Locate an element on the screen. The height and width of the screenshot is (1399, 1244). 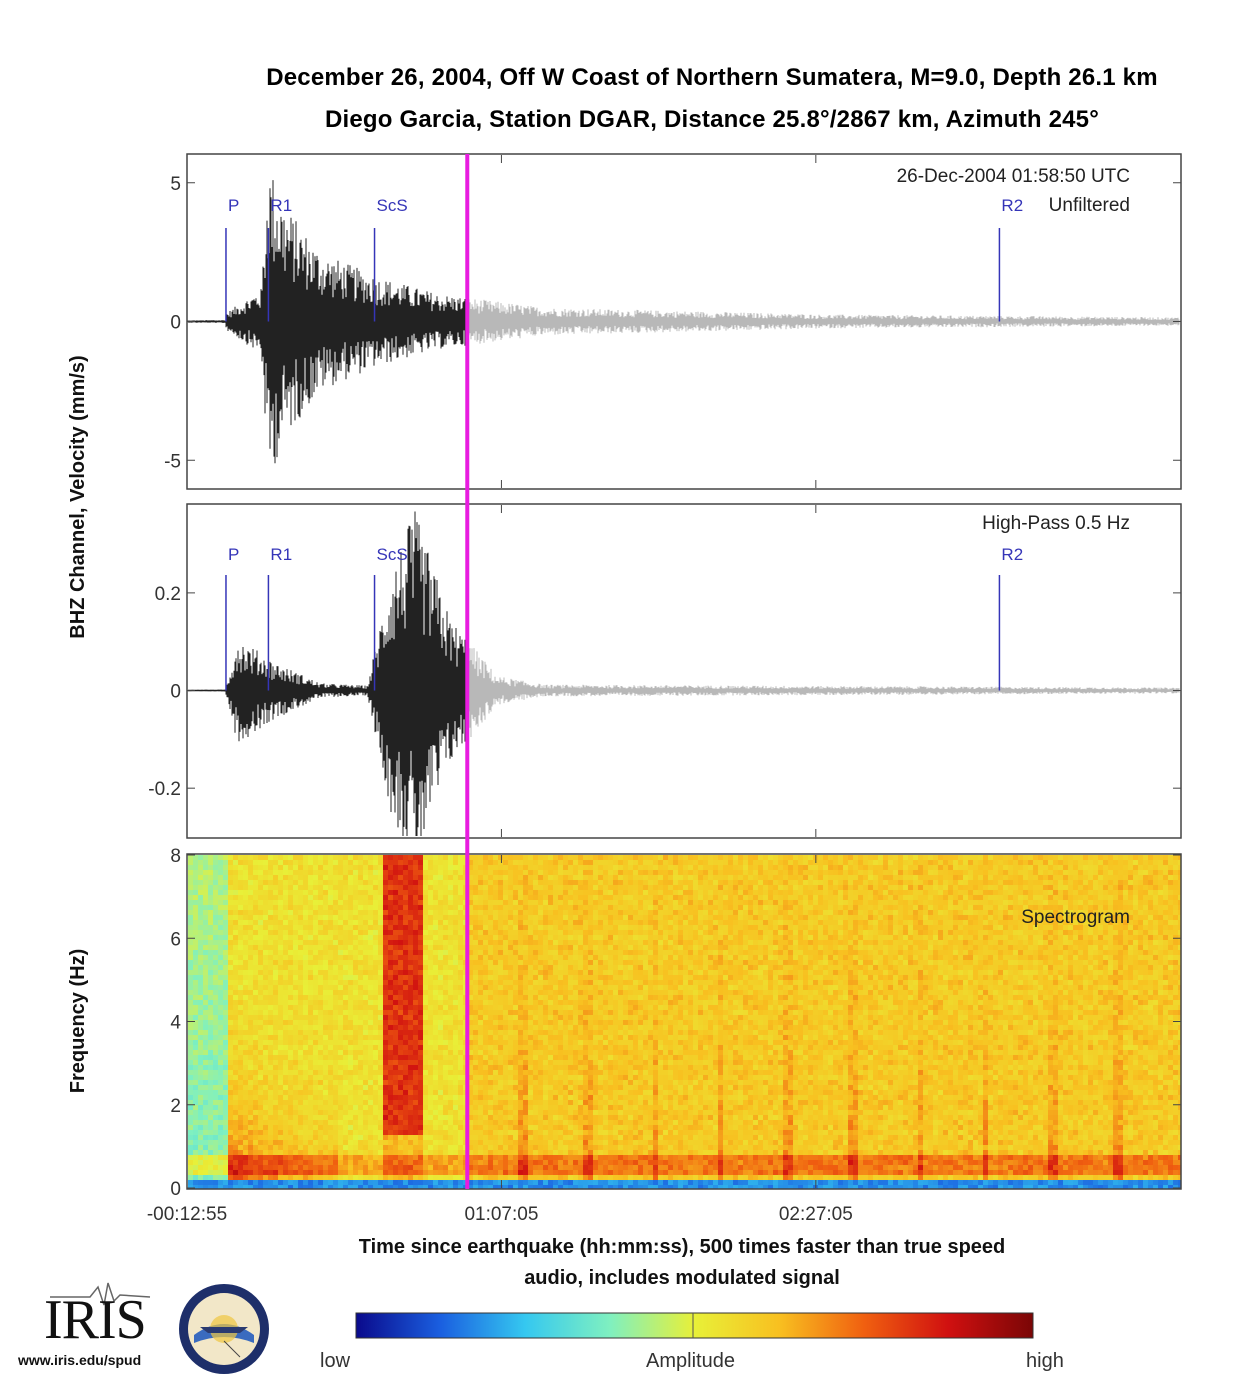
colorbar-gradient is located at coordinates (694, 1325).